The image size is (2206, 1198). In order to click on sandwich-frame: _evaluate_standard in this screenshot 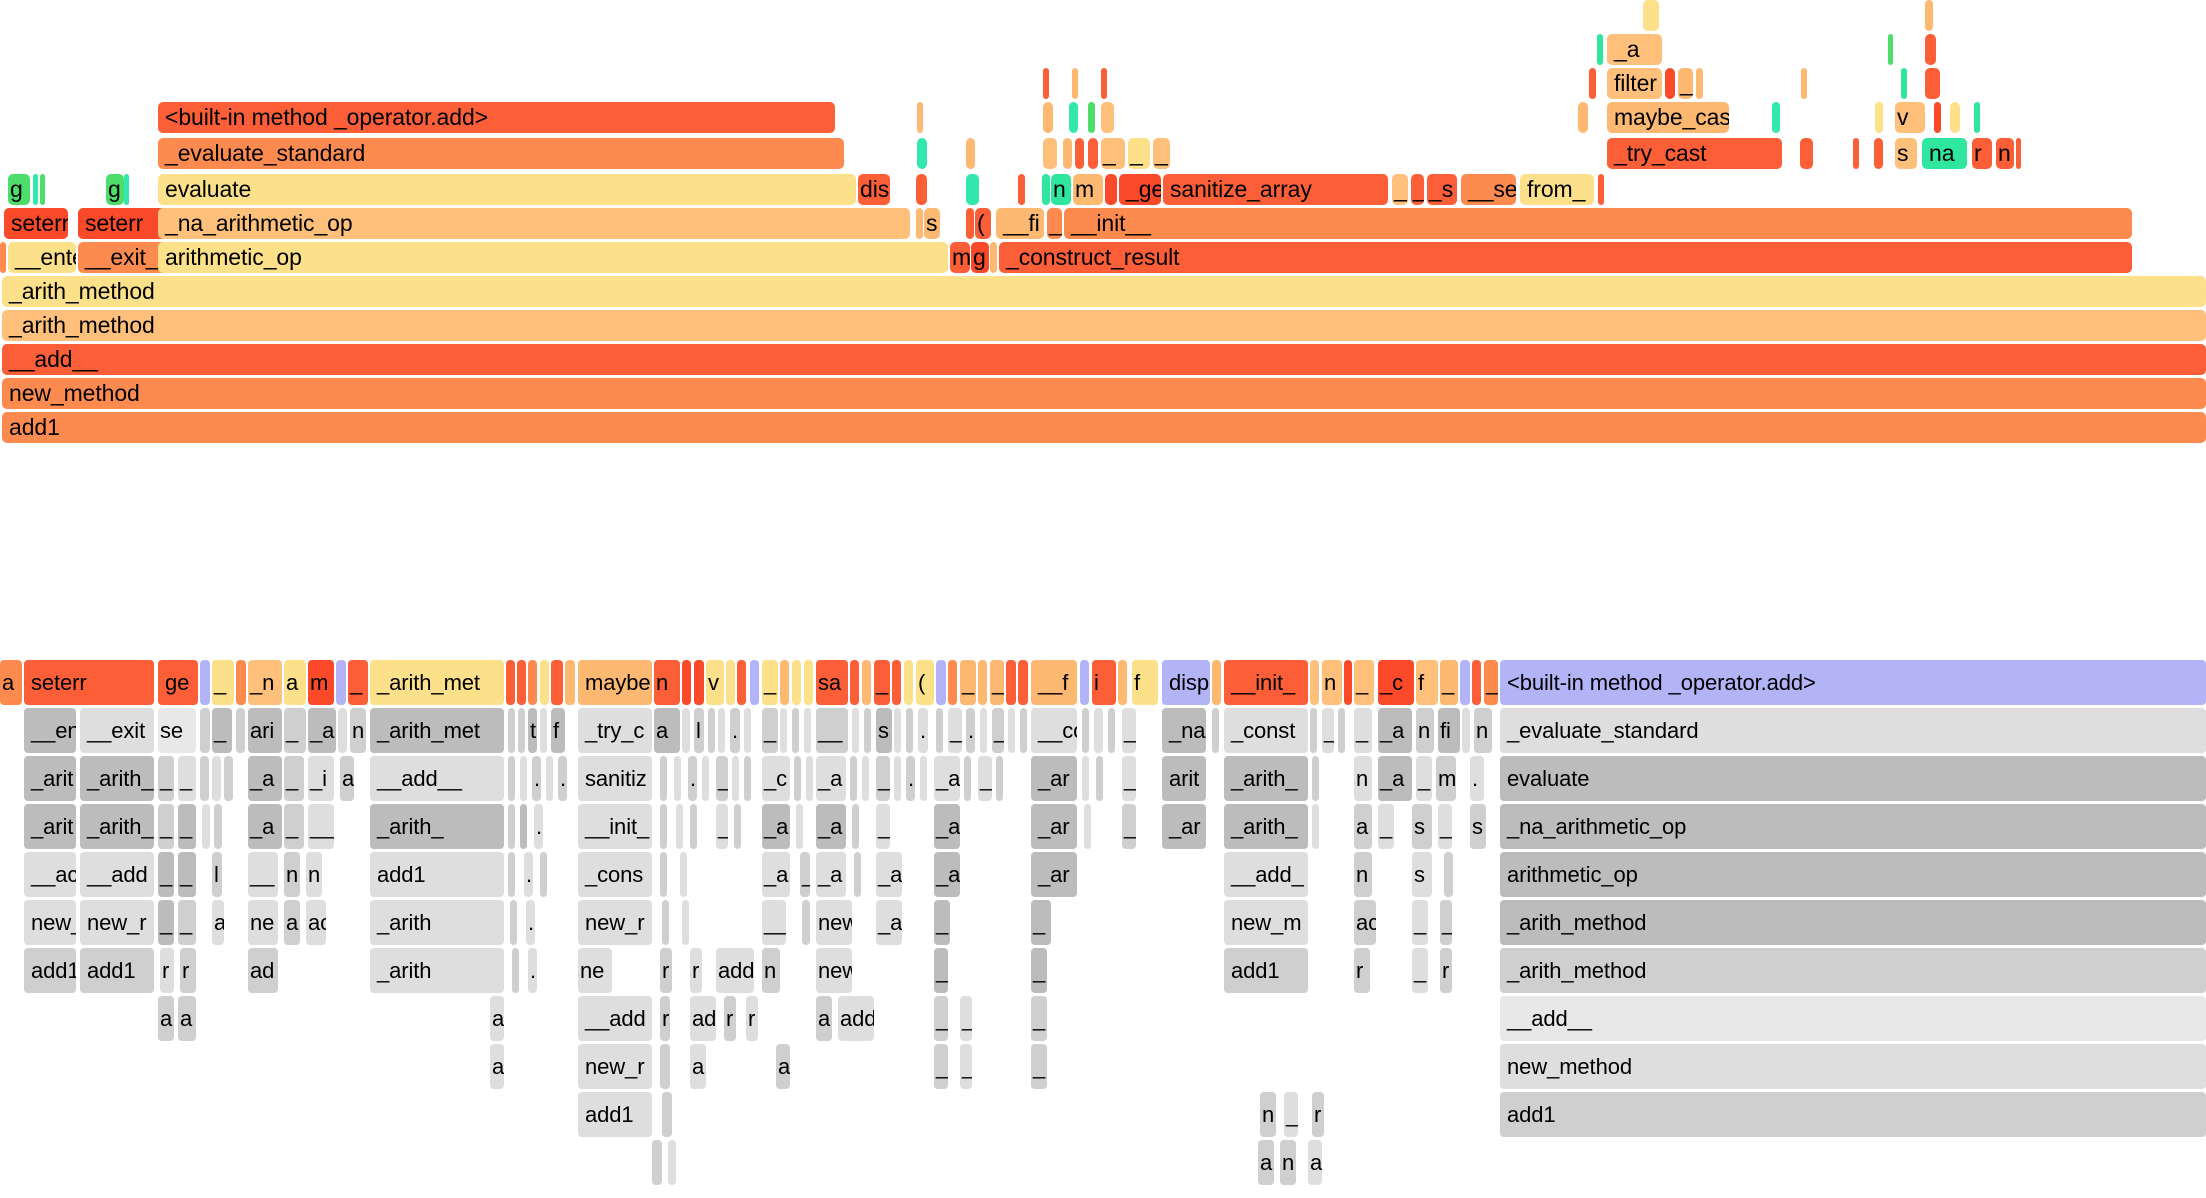, I will do `click(1853, 730)`.